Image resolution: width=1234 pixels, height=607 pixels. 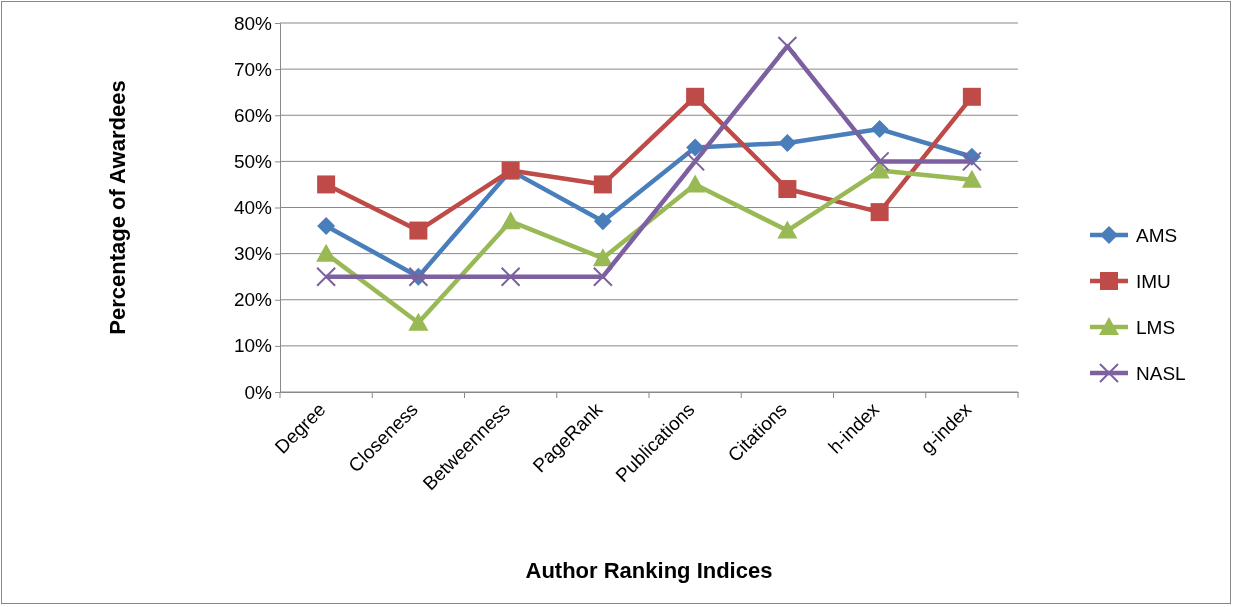 What do you see at coordinates (253, 161) in the screenshot?
I see `y-tick-label: 50%` at bounding box center [253, 161].